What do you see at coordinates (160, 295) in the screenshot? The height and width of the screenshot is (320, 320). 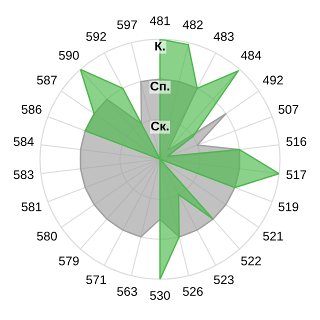 I see `spoke-label: 530` at bounding box center [160, 295].